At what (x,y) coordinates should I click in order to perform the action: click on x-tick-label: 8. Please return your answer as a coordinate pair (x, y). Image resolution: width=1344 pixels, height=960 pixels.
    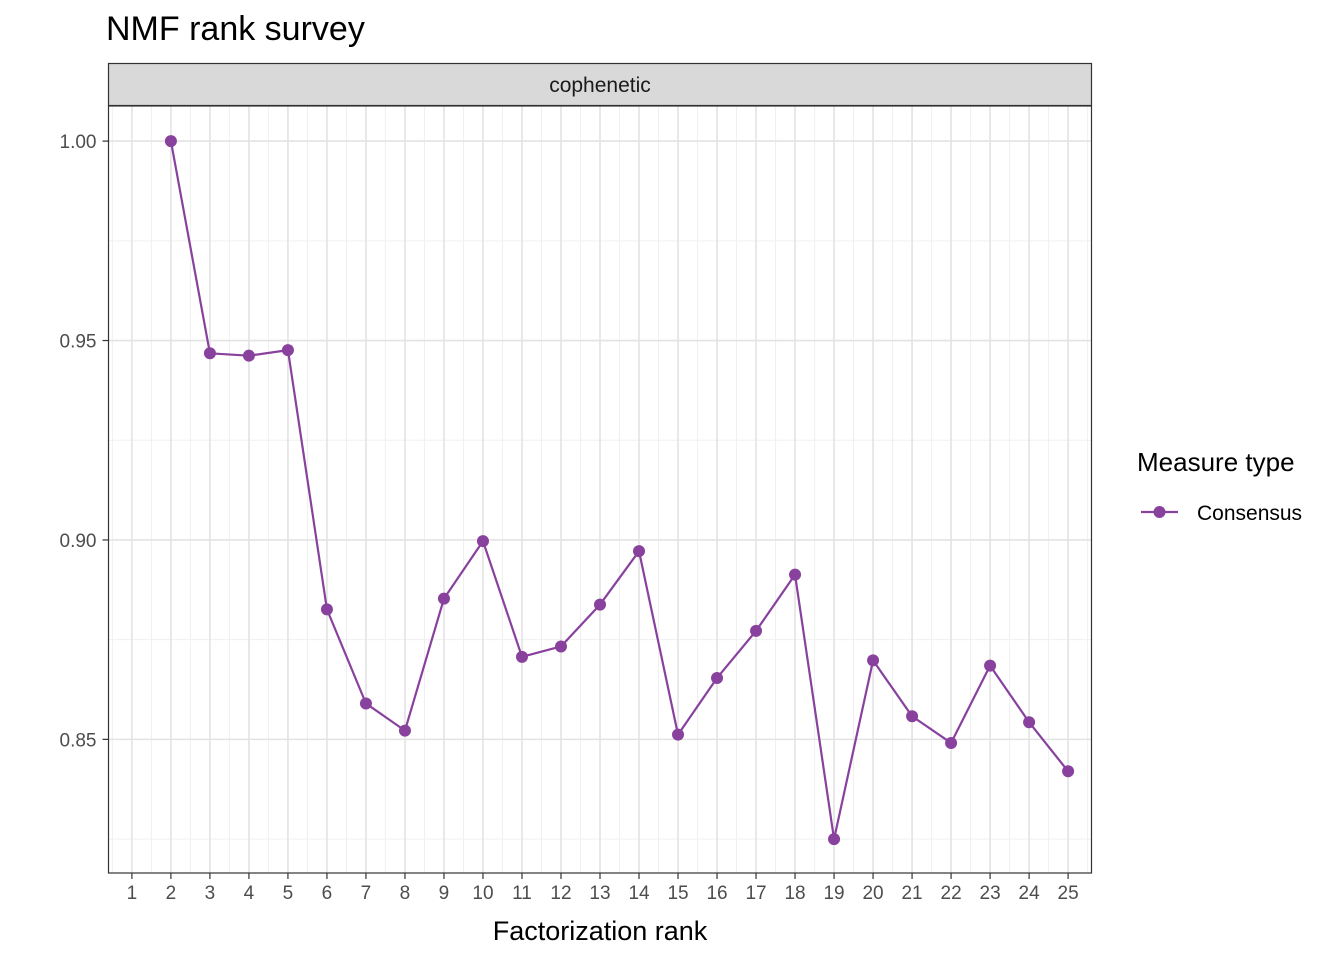
    Looking at the image, I should click on (405, 893).